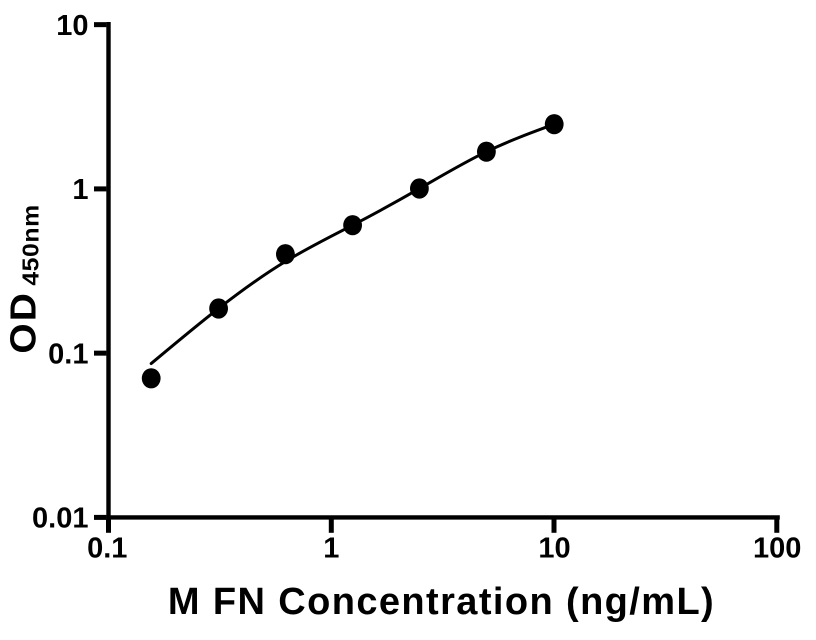  What do you see at coordinates (60, 519) in the screenshot?
I see `svg-text: 0.01` at bounding box center [60, 519].